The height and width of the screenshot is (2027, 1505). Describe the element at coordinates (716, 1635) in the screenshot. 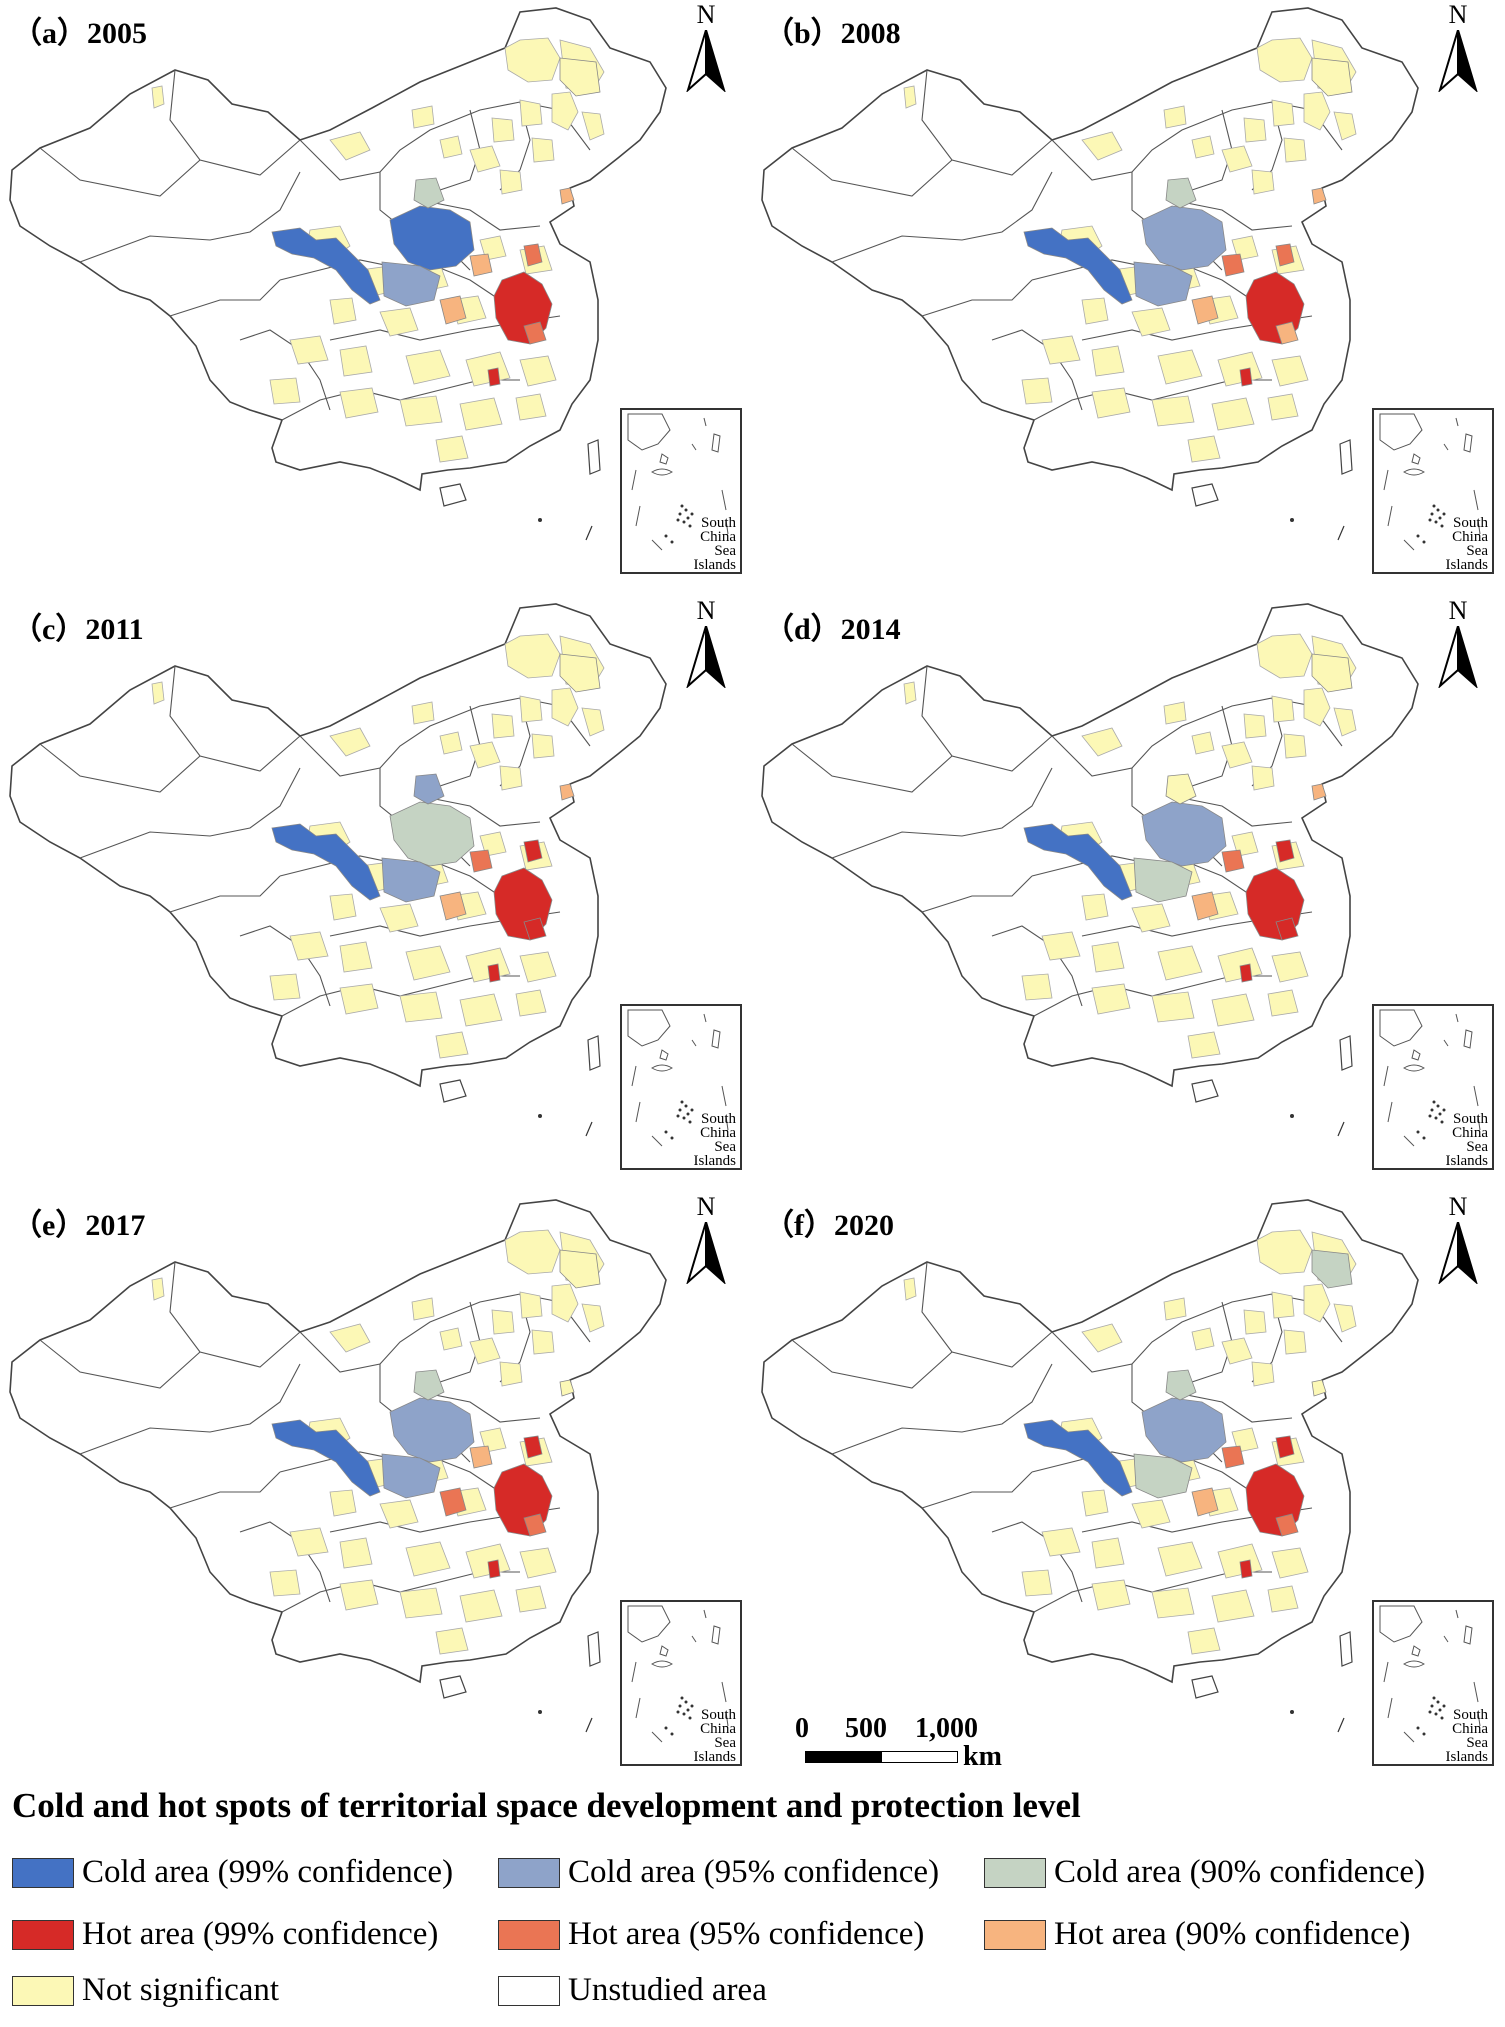

I see `inset-taiwan` at that location.